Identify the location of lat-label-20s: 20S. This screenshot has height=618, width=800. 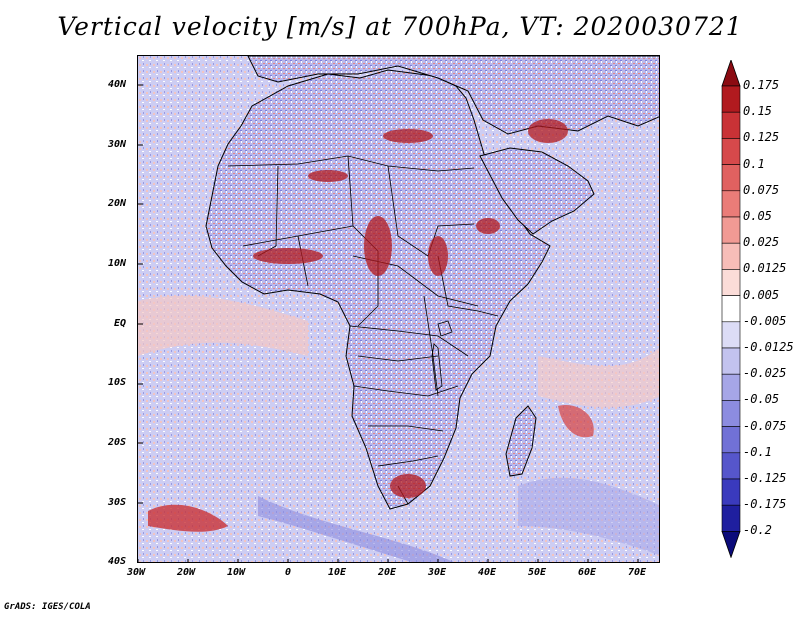
(117, 442).